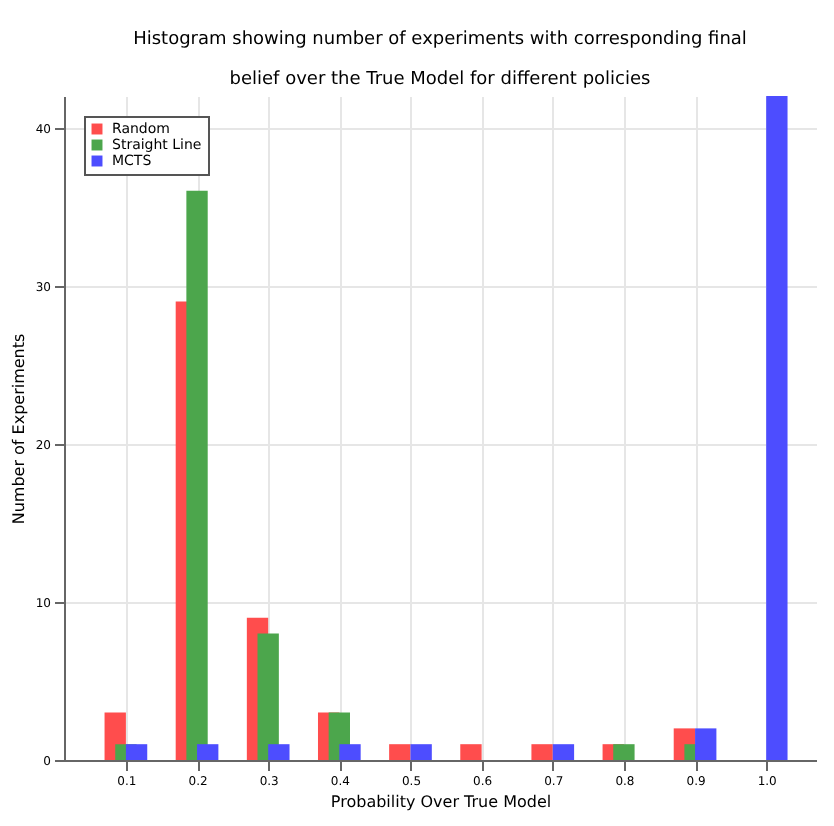 The height and width of the screenshot is (826, 834). Describe the element at coordinates (18, 429) in the screenshot. I see `y-axis-title: Number of Experiments` at that location.